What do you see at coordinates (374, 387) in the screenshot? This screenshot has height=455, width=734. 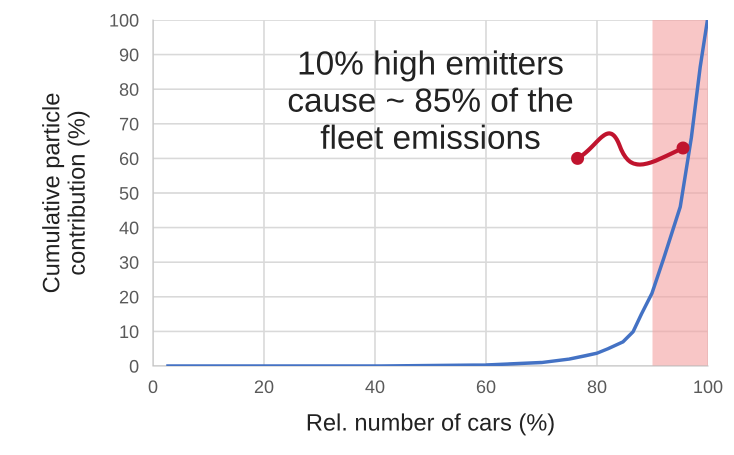 I see `x-tick-label: 40` at bounding box center [374, 387].